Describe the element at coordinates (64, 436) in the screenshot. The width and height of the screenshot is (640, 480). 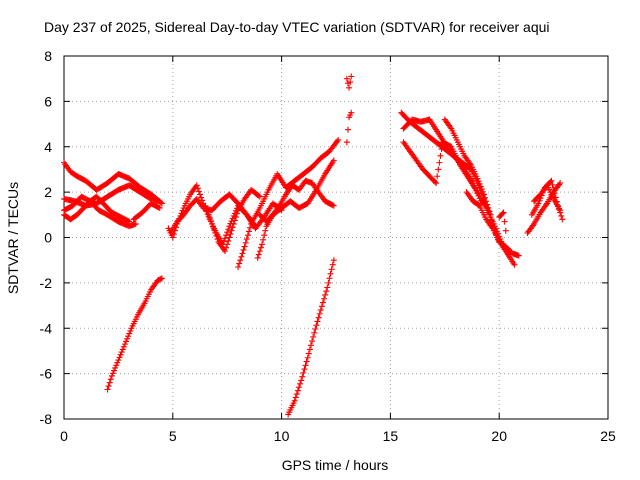
I see `x-tick-label: 0` at that location.